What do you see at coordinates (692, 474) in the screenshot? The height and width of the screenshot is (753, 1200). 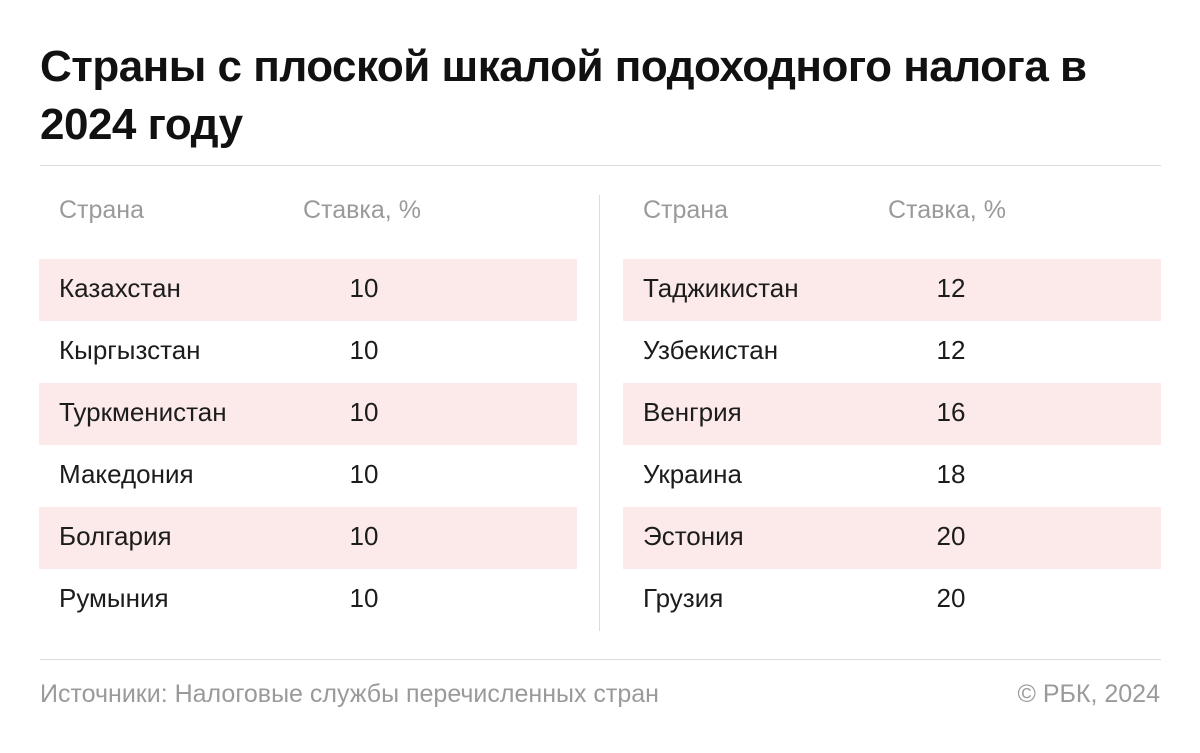 I see `country-cell: Украина` at bounding box center [692, 474].